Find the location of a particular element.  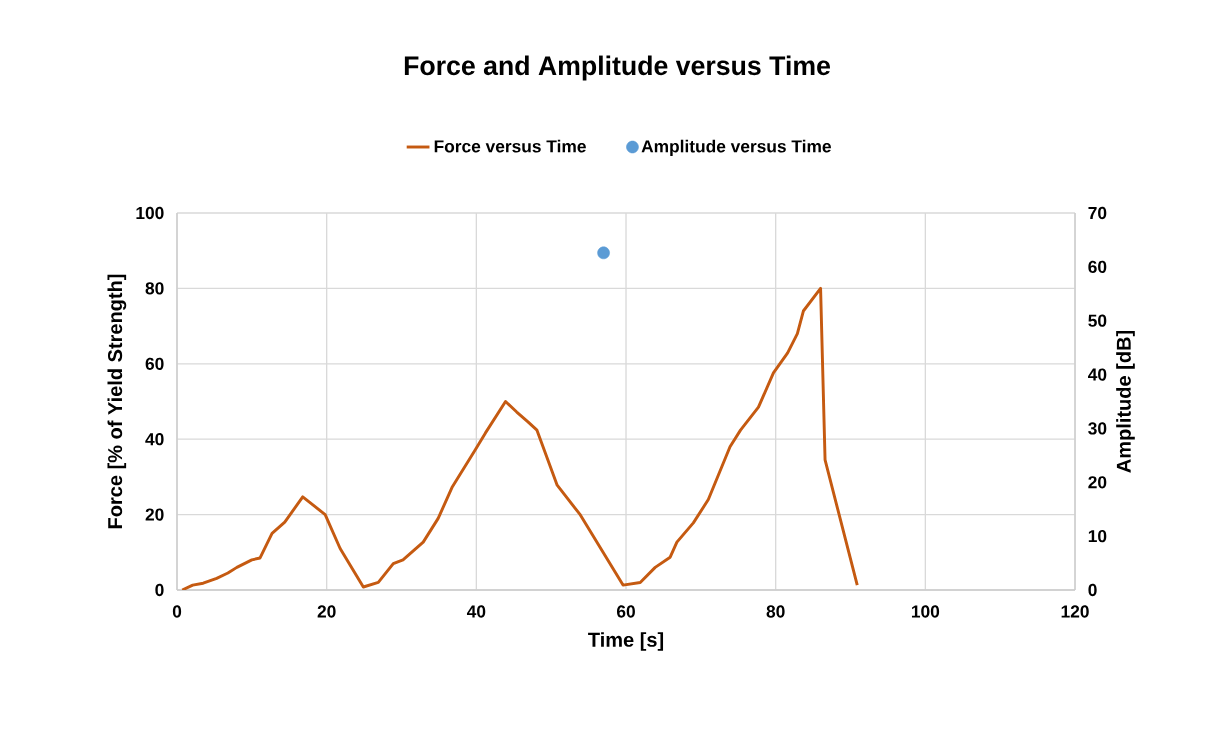

y2-tick-label: 50 is located at coordinates (1097, 320).